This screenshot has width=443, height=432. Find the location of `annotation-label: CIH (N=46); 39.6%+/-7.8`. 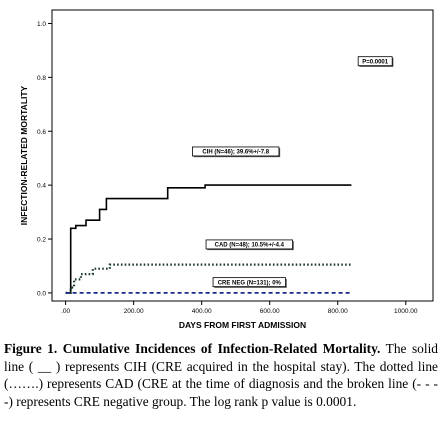

annotation-label: CIH (N=46); 39.6%+/-7.8 is located at coordinates (235, 153).